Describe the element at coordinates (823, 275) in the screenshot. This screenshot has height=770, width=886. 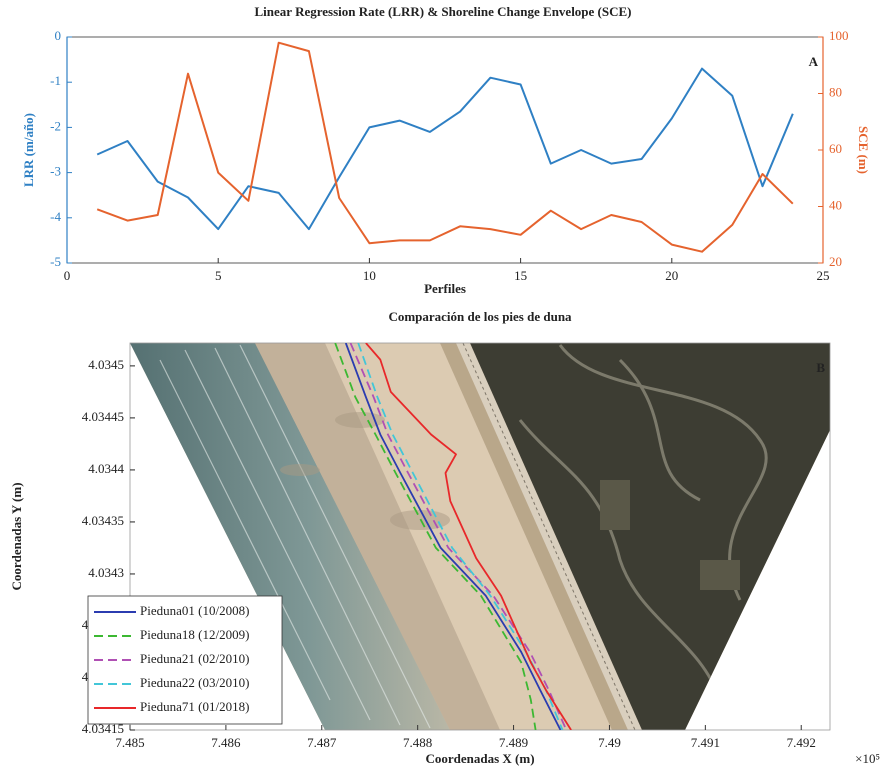
I see `x-tick-label: 25` at that location.